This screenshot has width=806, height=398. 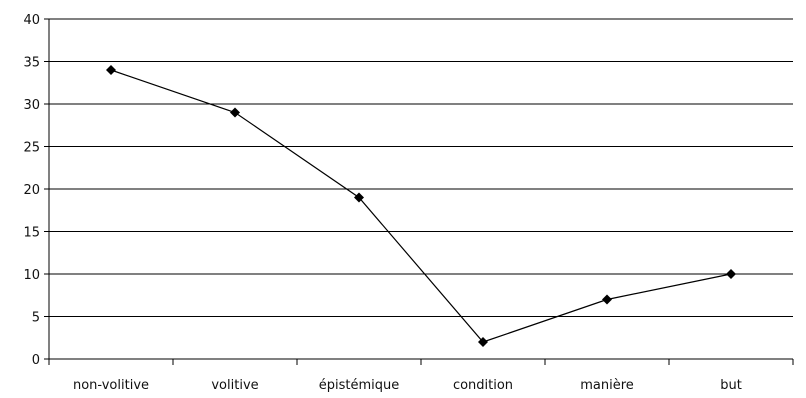 What do you see at coordinates (607, 385) in the screenshot?
I see `x-category-label: manière` at bounding box center [607, 385].